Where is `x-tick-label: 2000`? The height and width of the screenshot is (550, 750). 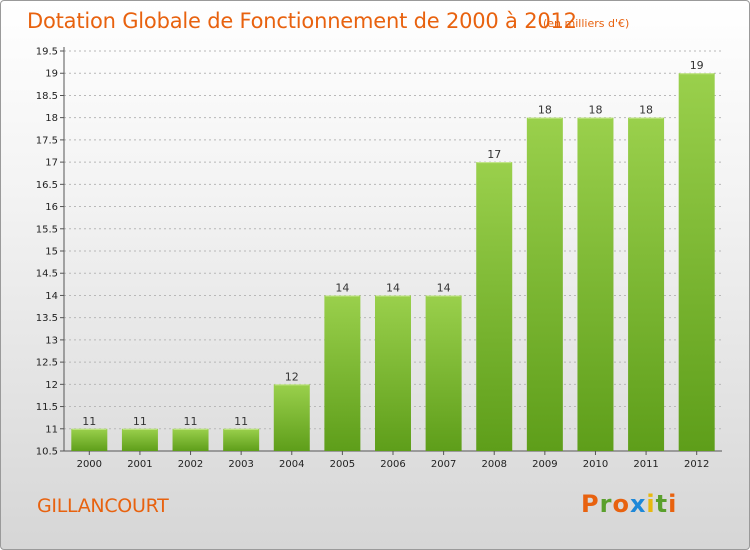
x-tick-label: 2000 is located at coordinates (89, 464).